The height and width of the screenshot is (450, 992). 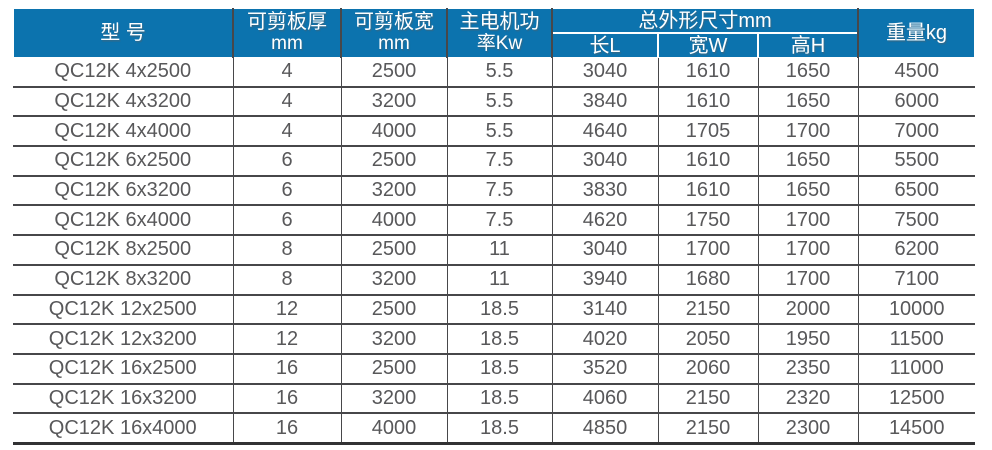 What do you see at coordinates (123, 310) in the screenshot?
I see `cell-model: QC12K 12x2500` at bounding box center [123, 310].